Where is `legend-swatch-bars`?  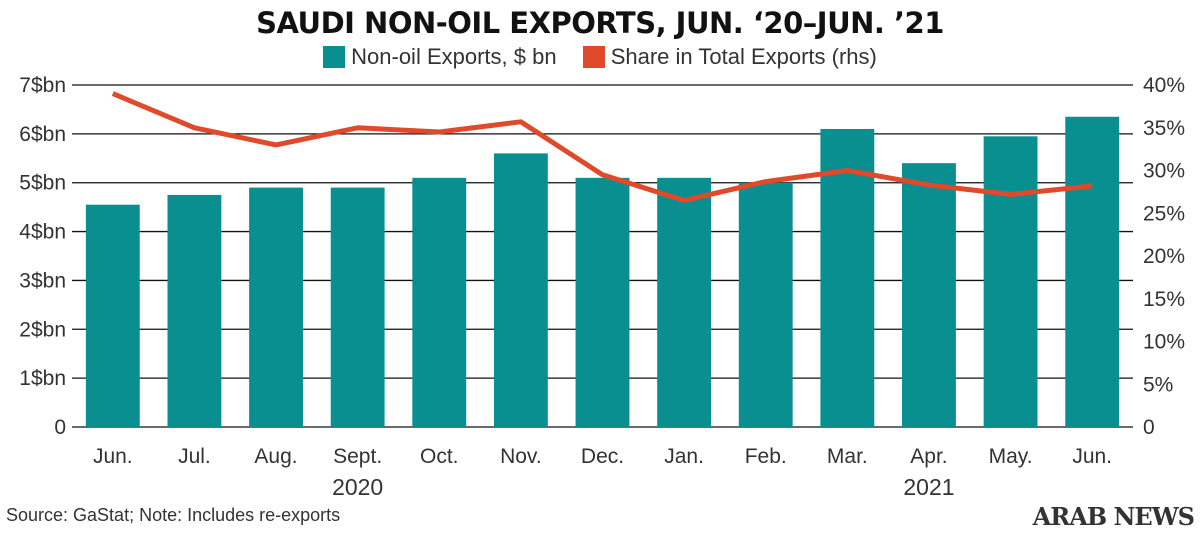 legend-swatch-bars is located at coordinates (334, 57).